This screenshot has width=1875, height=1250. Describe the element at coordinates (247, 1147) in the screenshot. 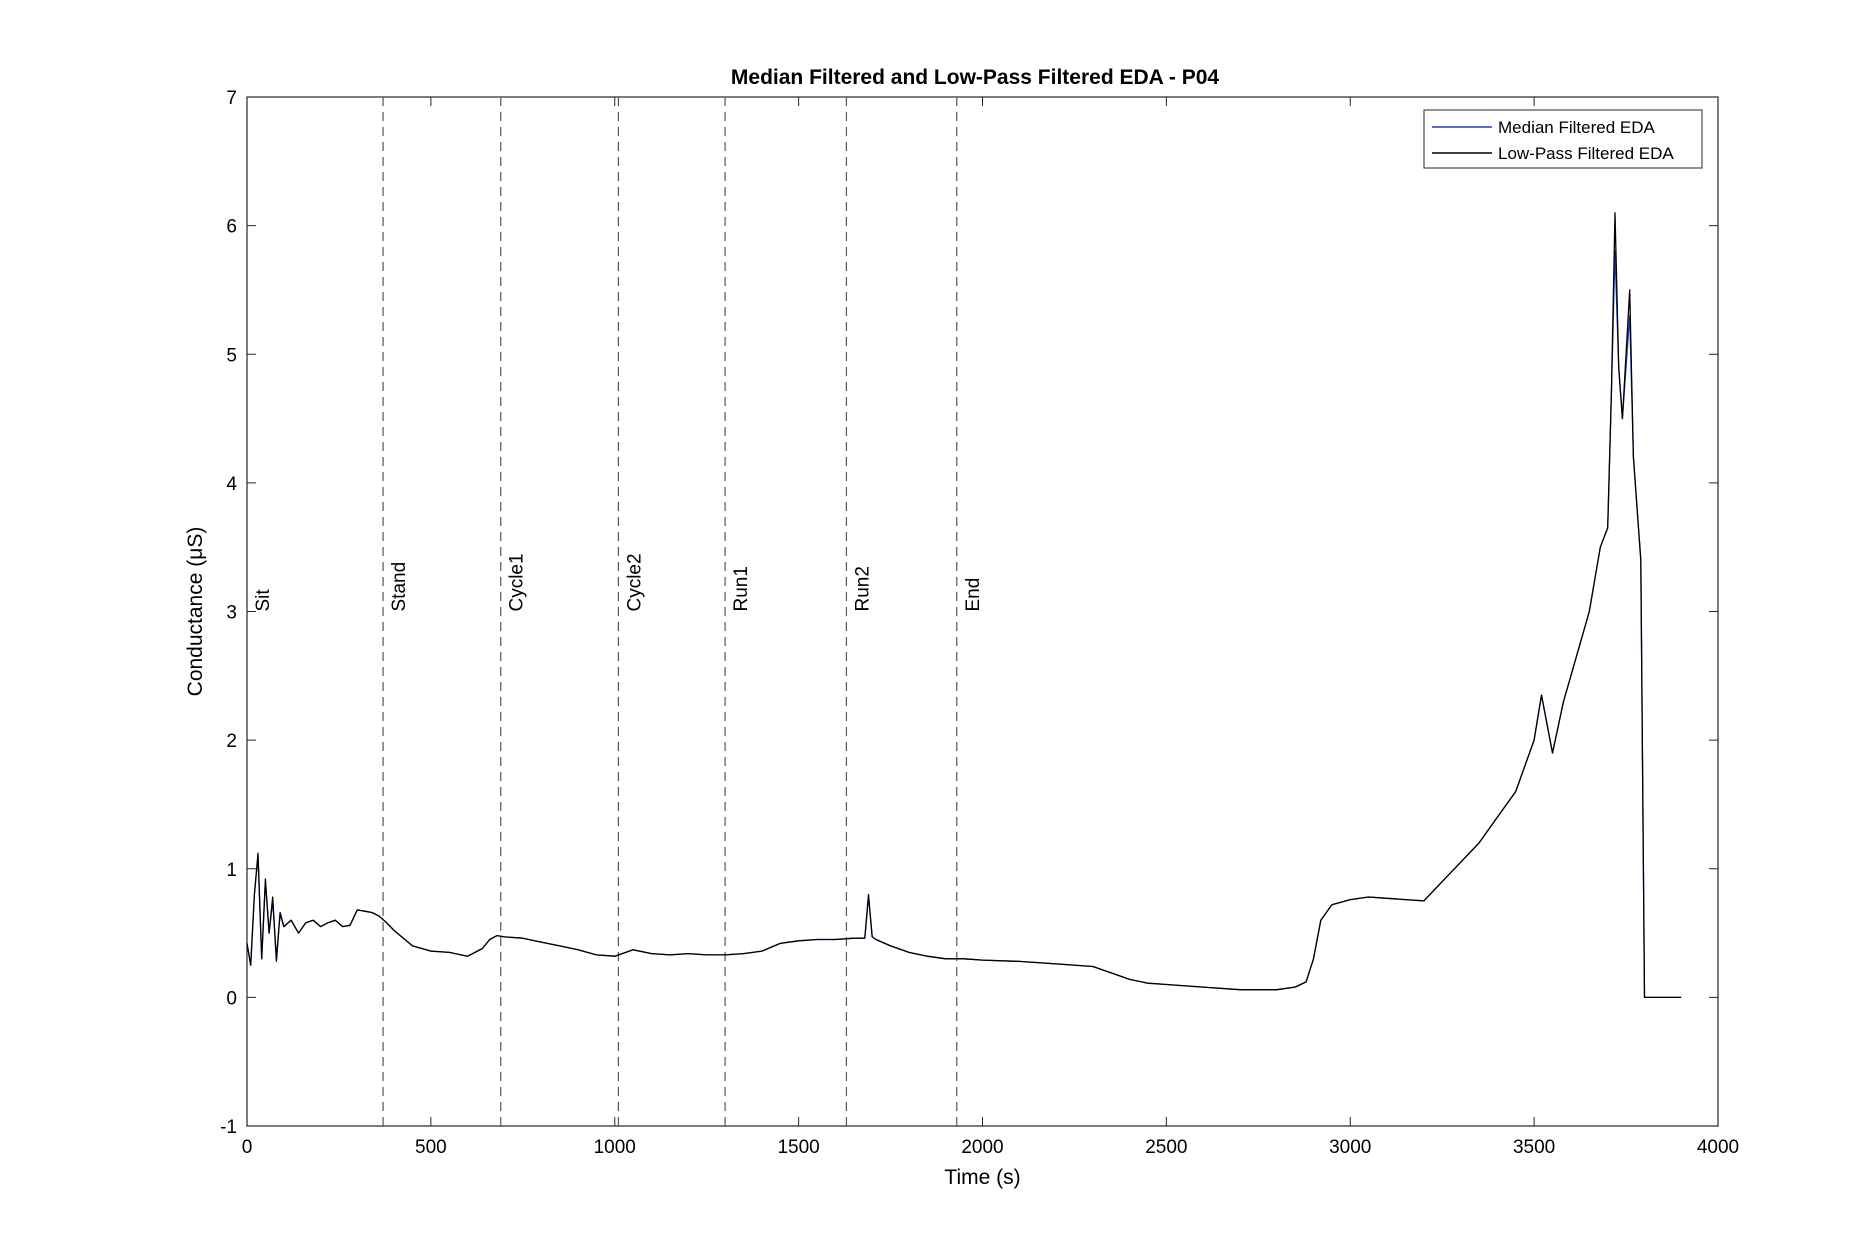

I see `x-tick-label: 0` at that location.